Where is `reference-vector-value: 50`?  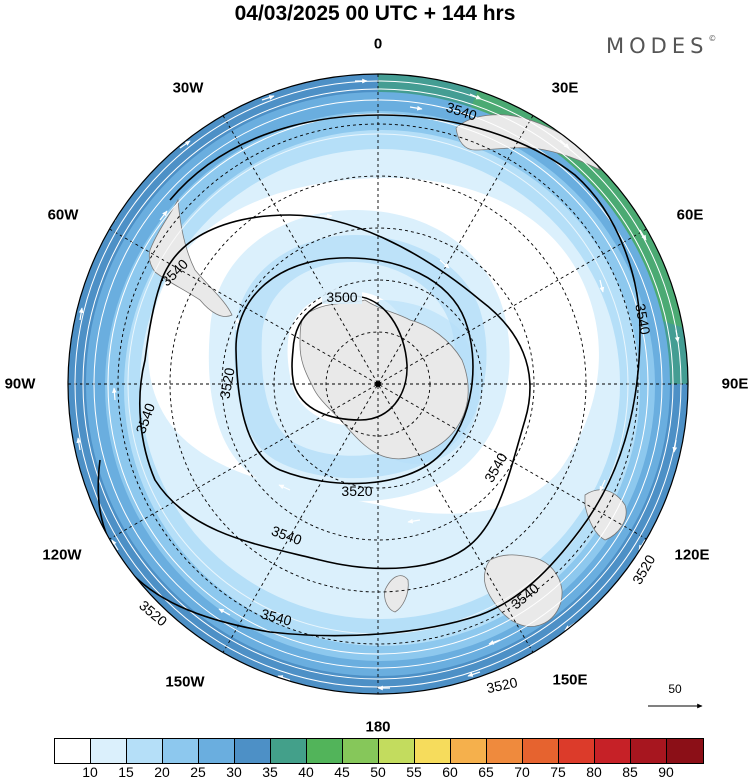 reference-vector-value: 50 is located at coordinates (675, 689).